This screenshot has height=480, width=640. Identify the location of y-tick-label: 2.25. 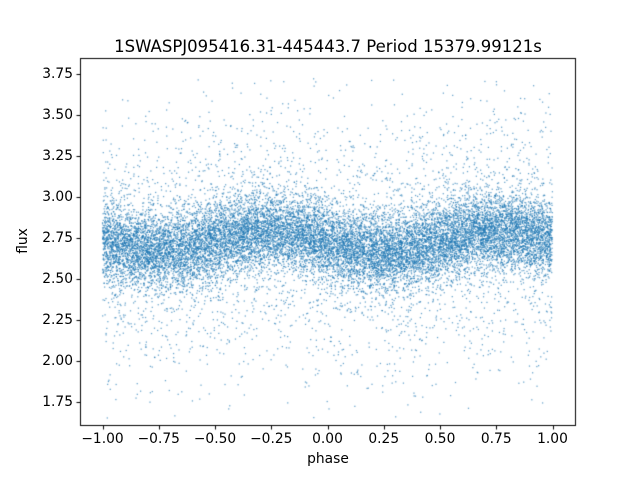
(57, 320).